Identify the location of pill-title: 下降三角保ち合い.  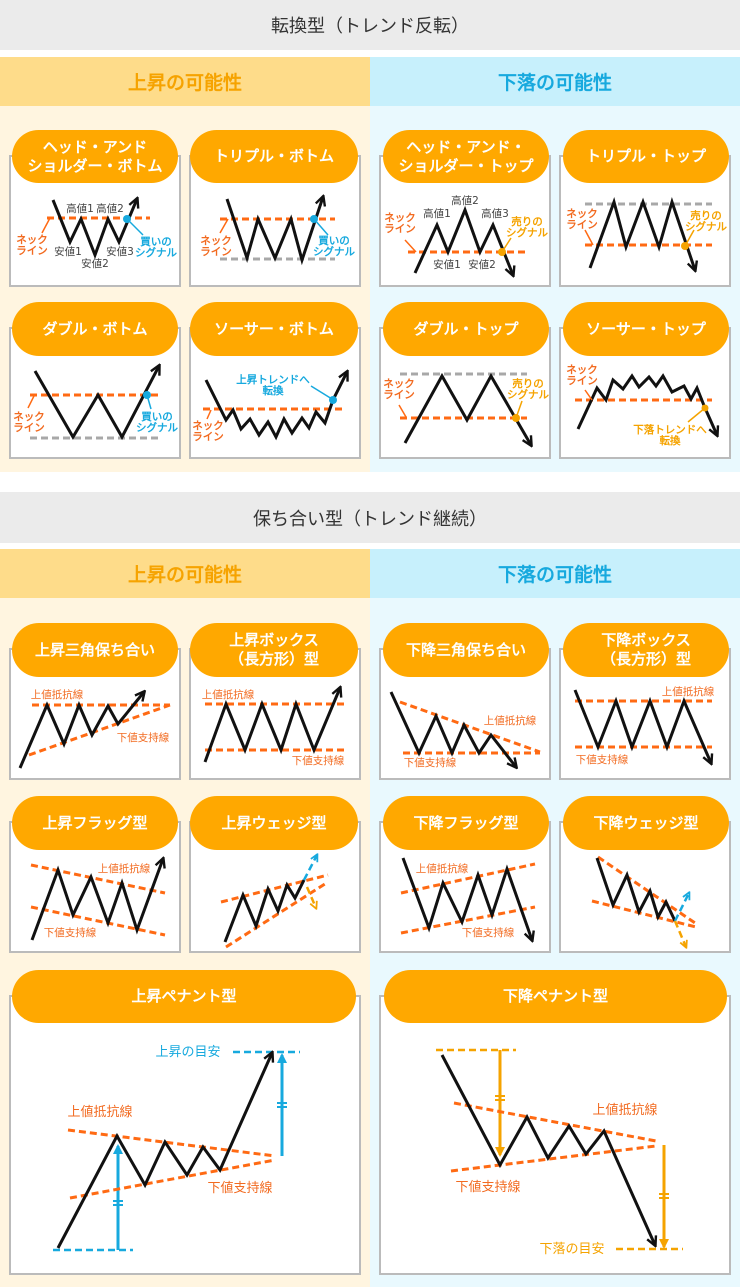
(466, 650).